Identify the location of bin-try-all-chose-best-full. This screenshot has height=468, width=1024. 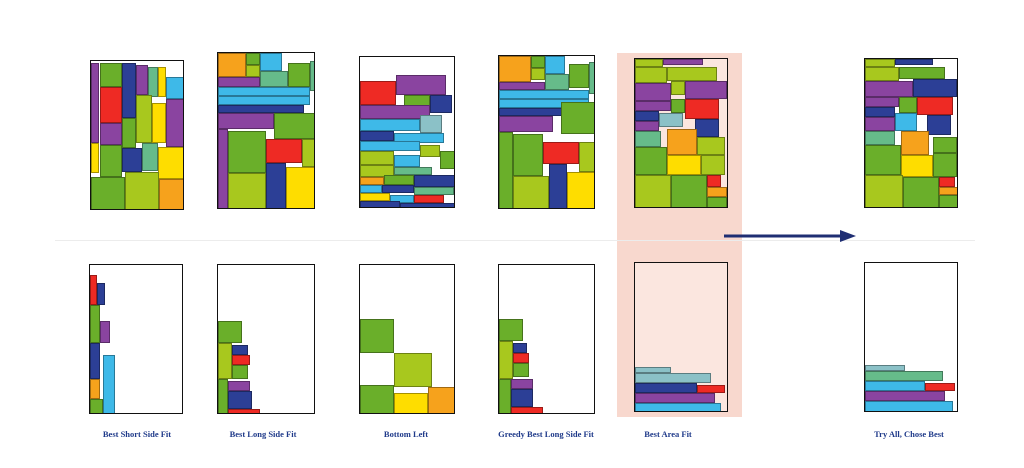
(911, 133).